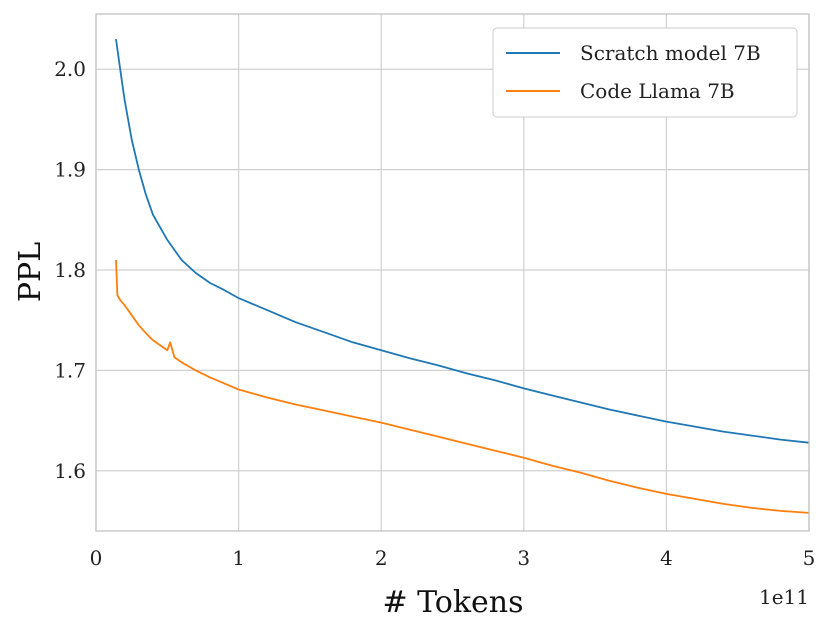 The width and height of the screenshot is (831, 634). Describe the element at coordinates (96, 558) in the screenshot. I see `x-tick-label: 0` at that location.